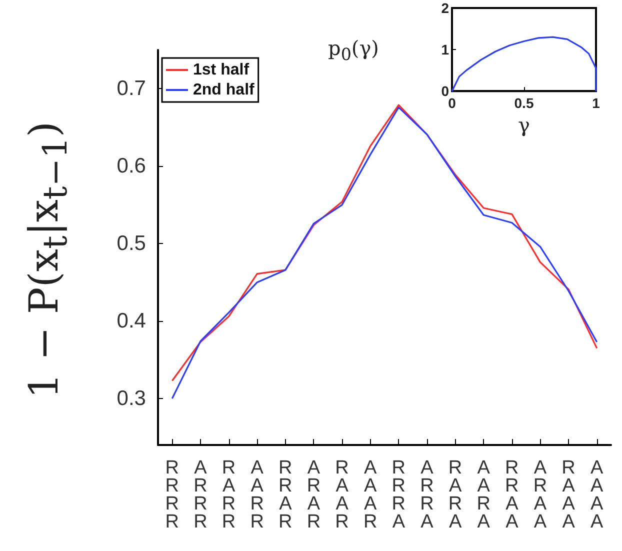 This screenshot has width=622, height=551. I want to click on y-tick-label: 0.3, so click(131, 398).